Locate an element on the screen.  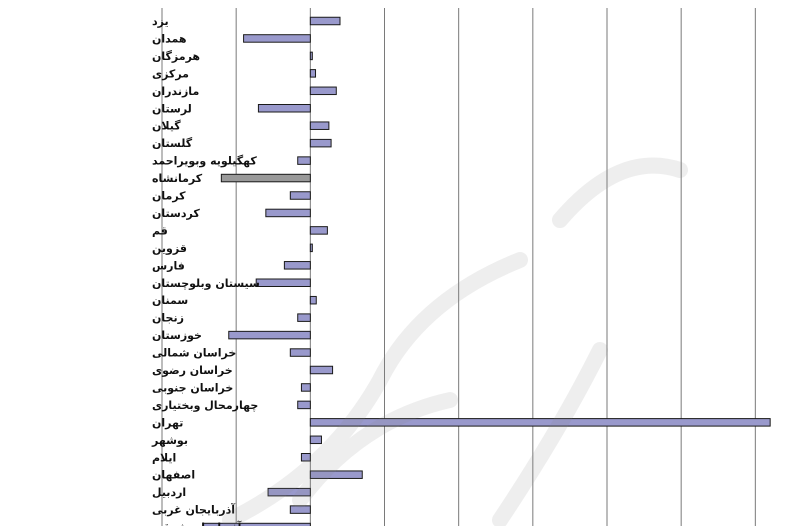
category-label: ایلام is located at coordinates (164, 457).